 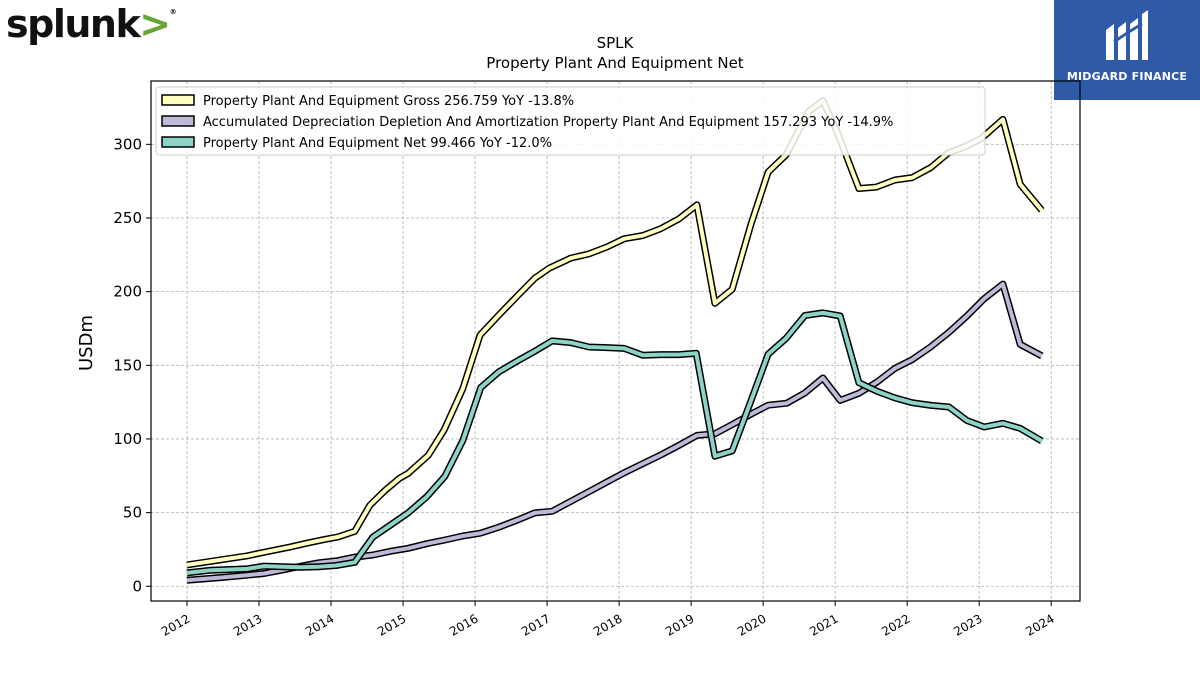 What do you see at coordinates (127, 144) in the screenshot?
I see `y-tick-label: 300` at bounding box center [127, 144].